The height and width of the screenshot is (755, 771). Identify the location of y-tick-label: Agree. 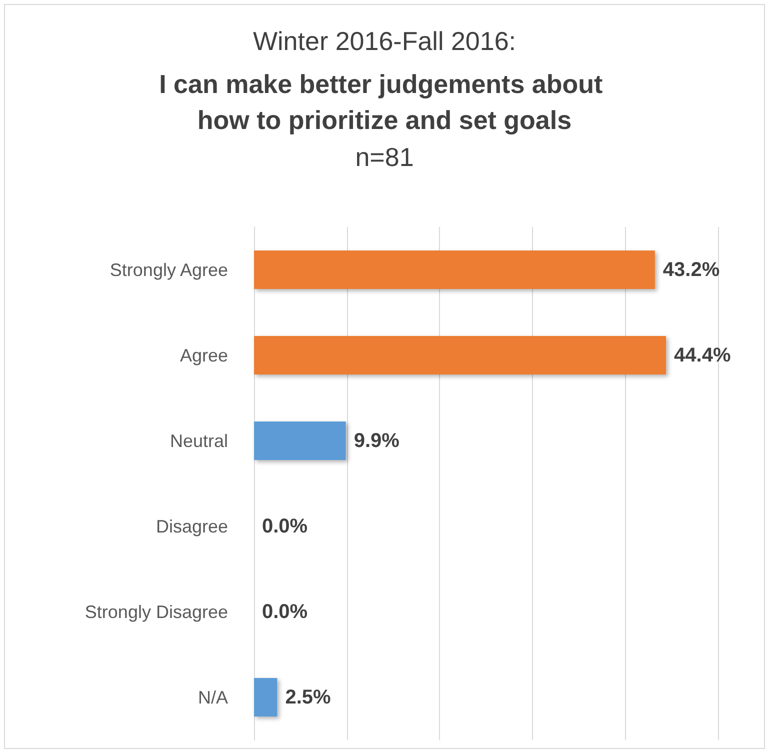
(204, 355).